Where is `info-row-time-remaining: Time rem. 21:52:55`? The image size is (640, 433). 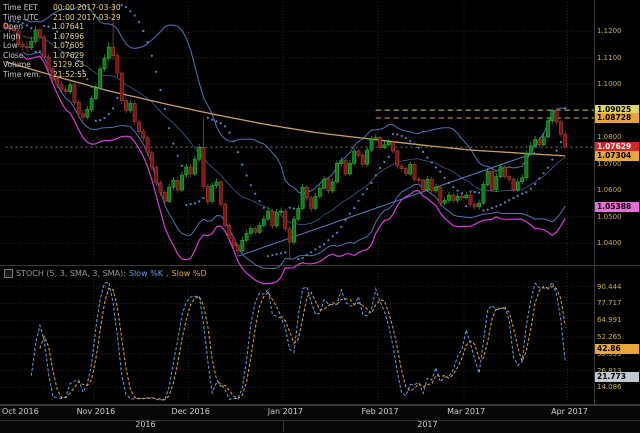
info-row-time-remaining: Time rem. 21:52:55 is located at coordinates (62, 75).